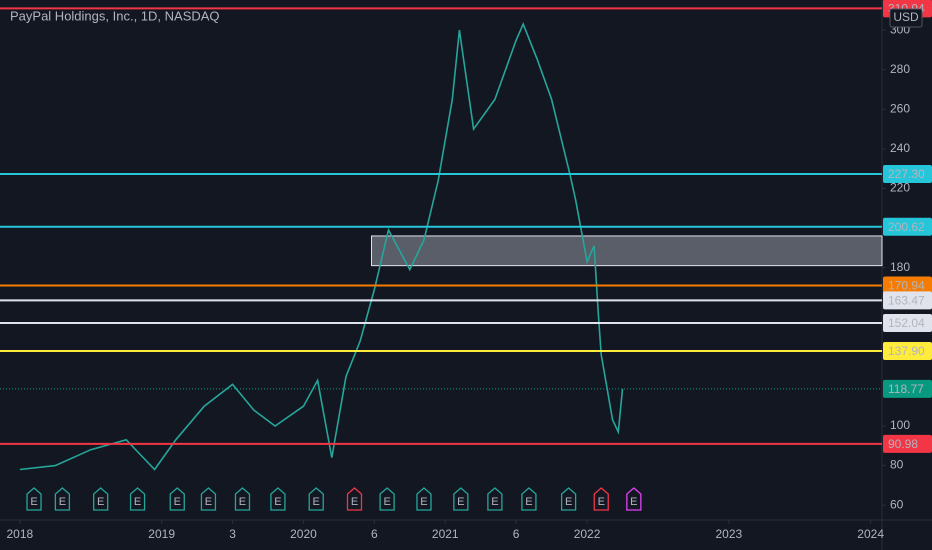 Image resolution: width=932 pixels, height=550 pixels. I want to click on x-tick-label: 2023, so click(729, 534).